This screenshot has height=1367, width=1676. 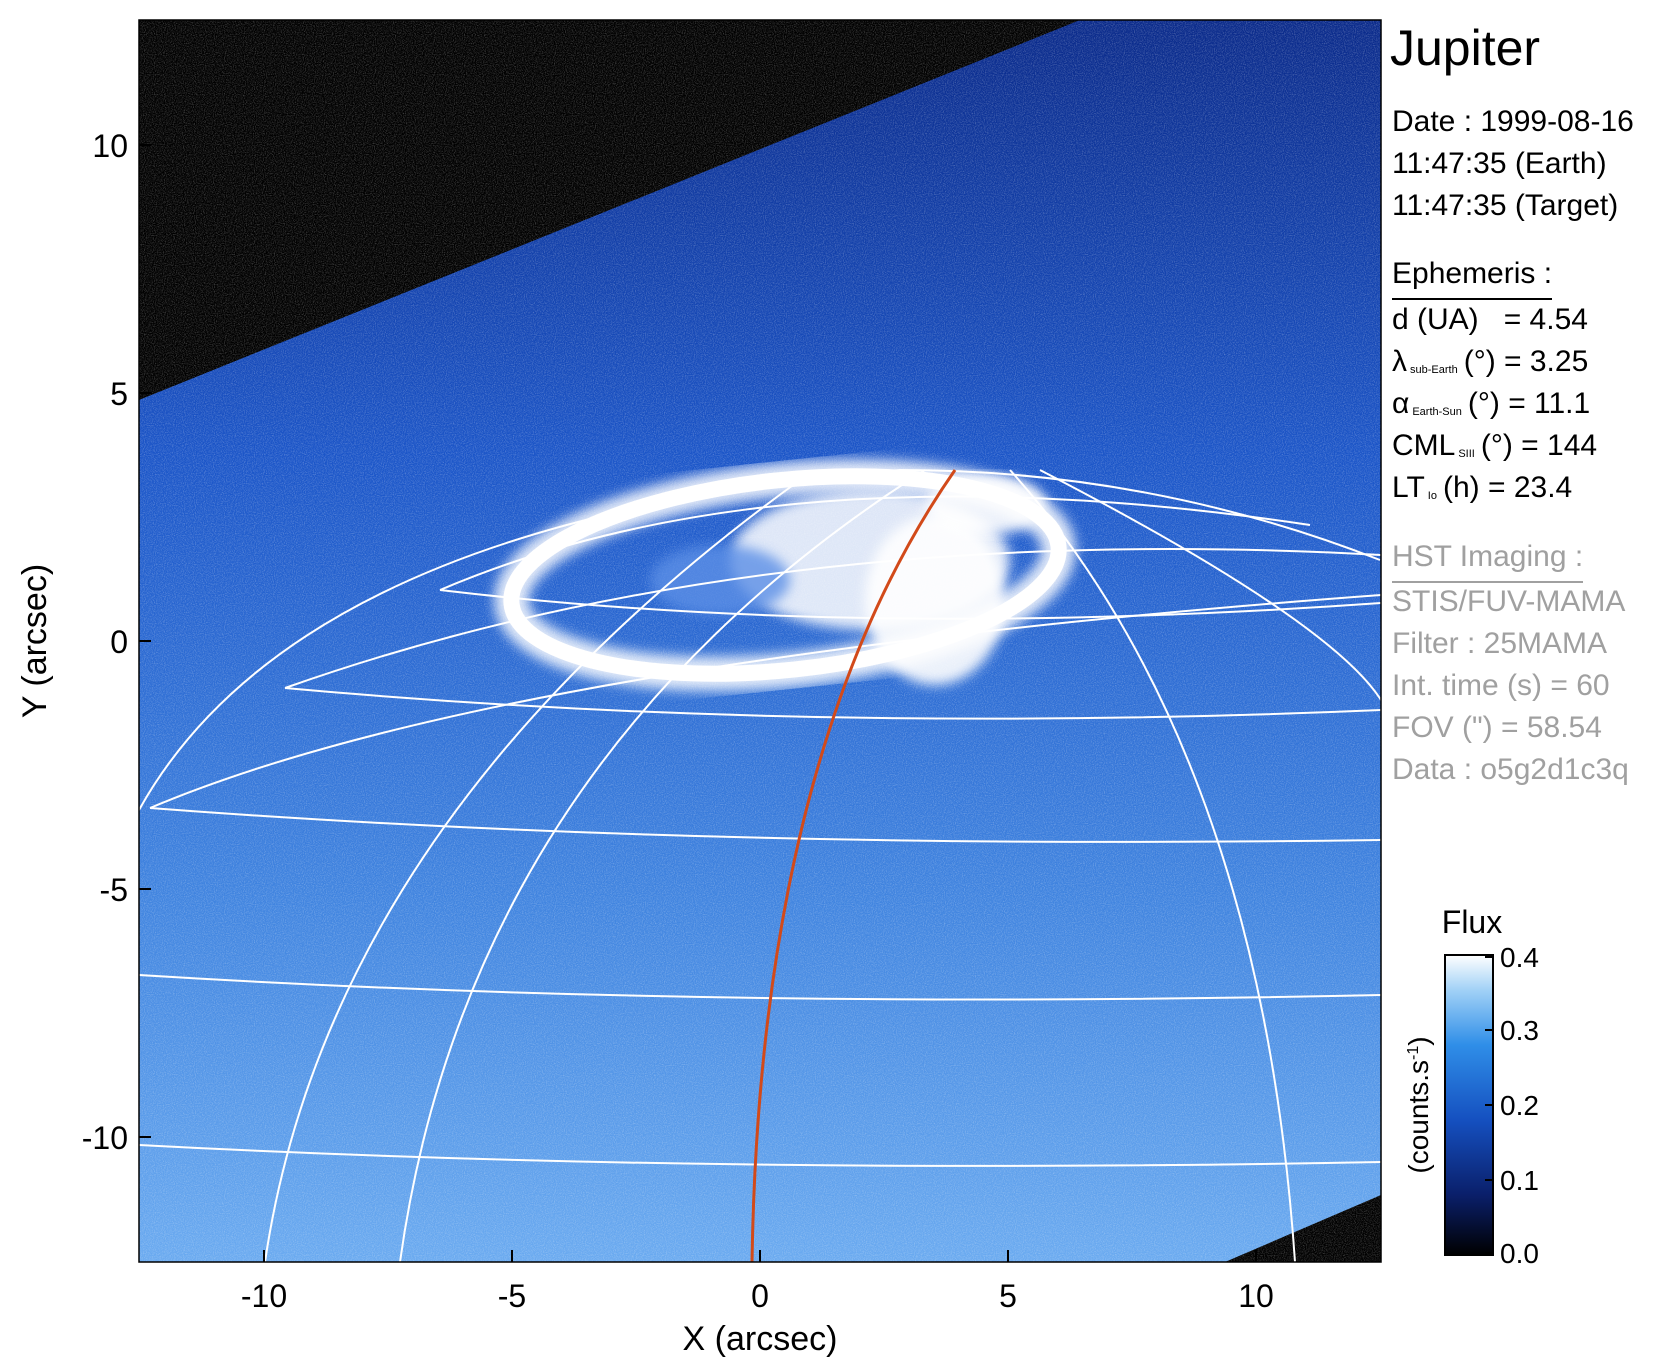 What do you see at coordinates (1465, 48) in the screenshot?
I see `target-name: Jupiter` at bounding box center [1465, 48].